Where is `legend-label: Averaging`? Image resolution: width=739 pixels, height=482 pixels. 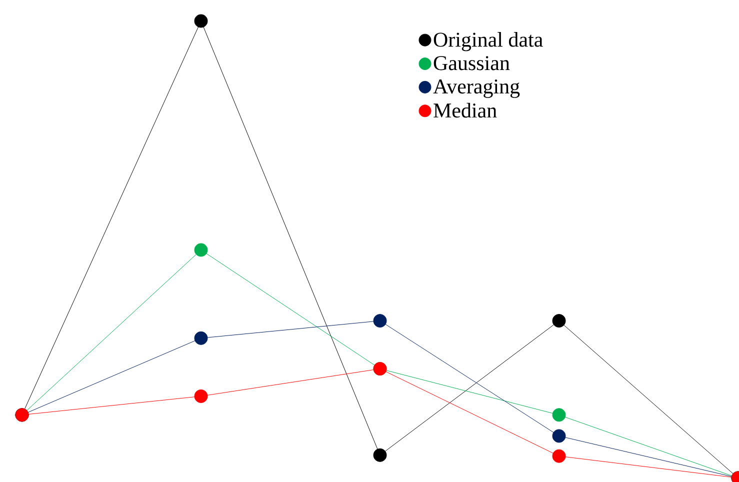
legend-label: Averaging is located at coordinates (476, 88).